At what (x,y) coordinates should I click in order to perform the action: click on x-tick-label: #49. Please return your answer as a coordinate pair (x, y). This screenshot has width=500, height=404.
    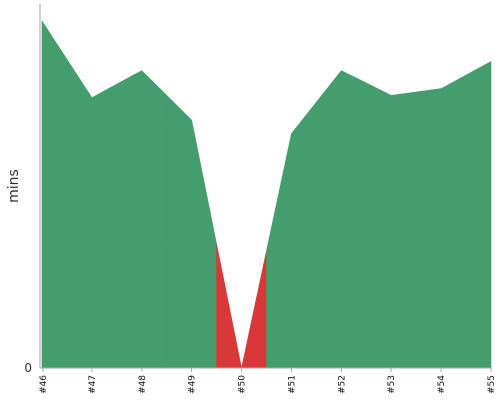
    Looking at the image, I should click on (193, 384).